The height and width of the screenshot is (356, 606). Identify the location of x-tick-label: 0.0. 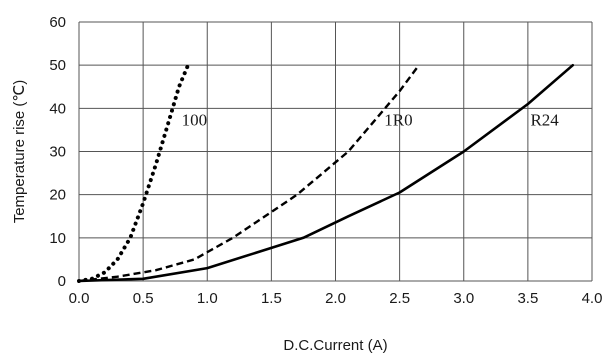
(79, 298).